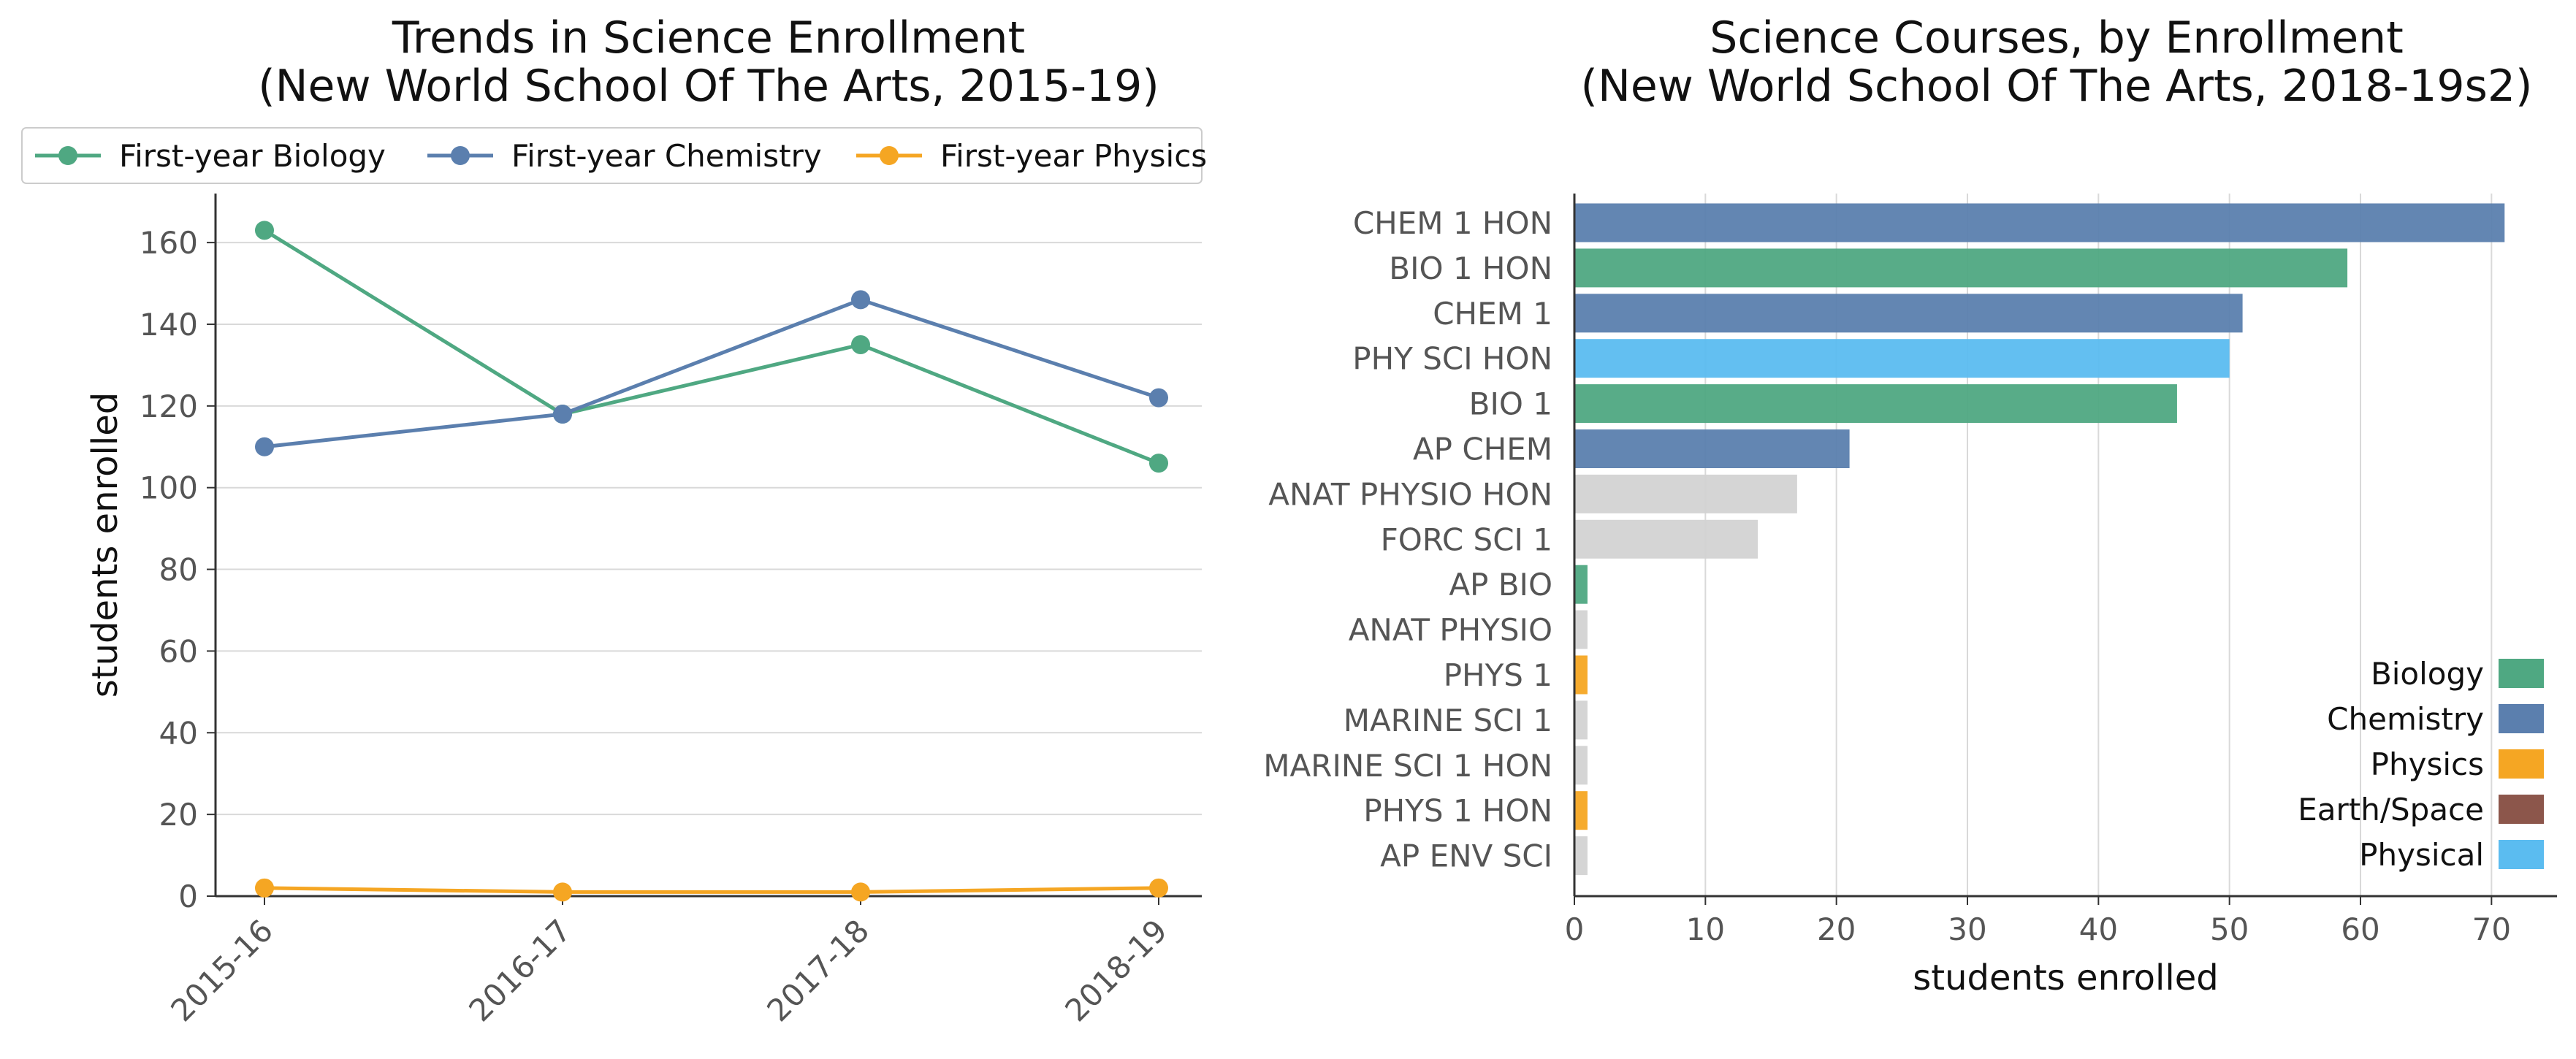 The image size is (2576, 1059). I want to click on legend-label: First-year Chemistry, so click(666, 156).